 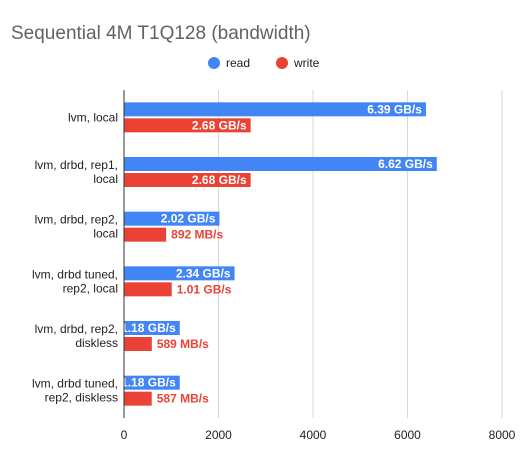 I want to click on write-data-label: 587 MB/s, so click(x=183, y=399).